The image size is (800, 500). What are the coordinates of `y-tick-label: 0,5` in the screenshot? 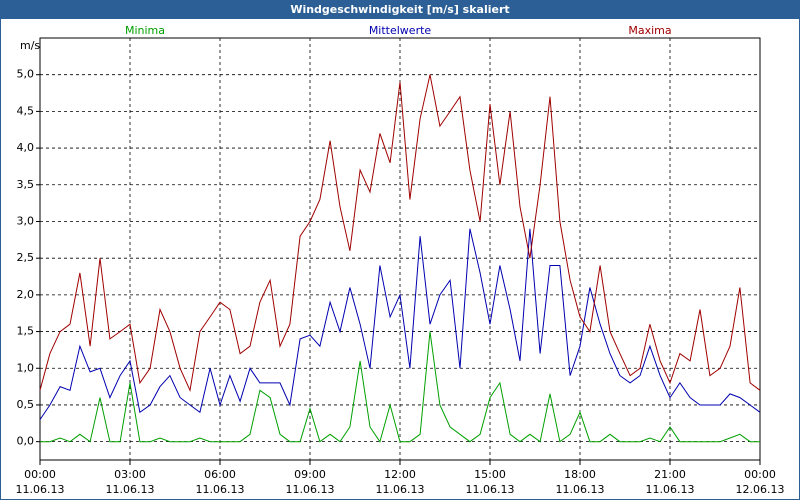 It's located at (26, 404).